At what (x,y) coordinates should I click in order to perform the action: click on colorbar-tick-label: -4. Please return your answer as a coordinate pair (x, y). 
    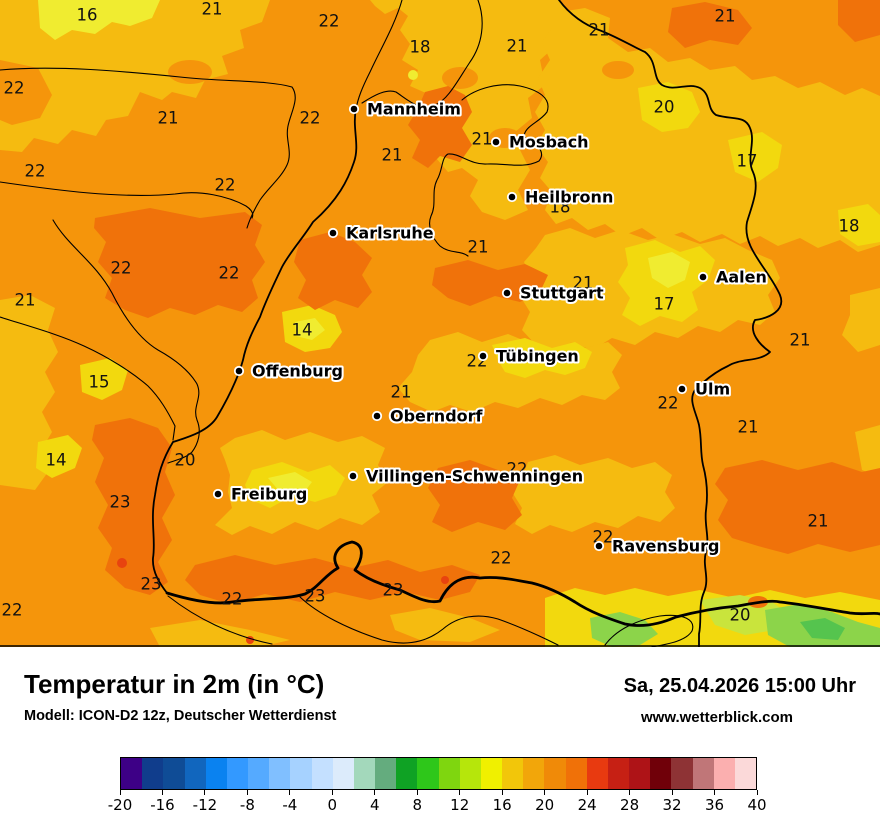
    Looking at the image, I should click on (290, 805).